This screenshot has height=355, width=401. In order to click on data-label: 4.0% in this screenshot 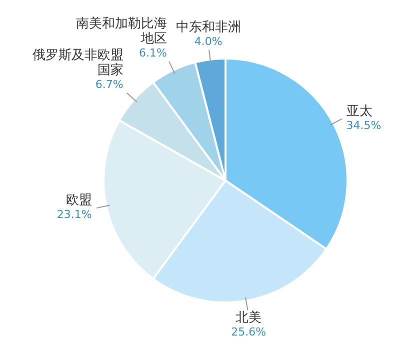, I will do `click(208, 41)`.